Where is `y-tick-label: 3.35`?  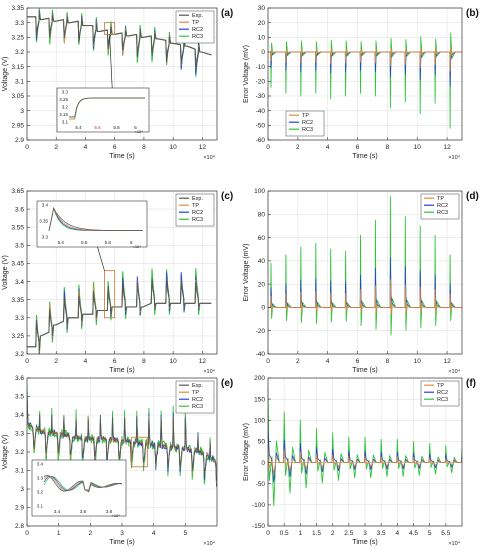 y-tick-label: 3.35 is located at coordinates (17, 300).